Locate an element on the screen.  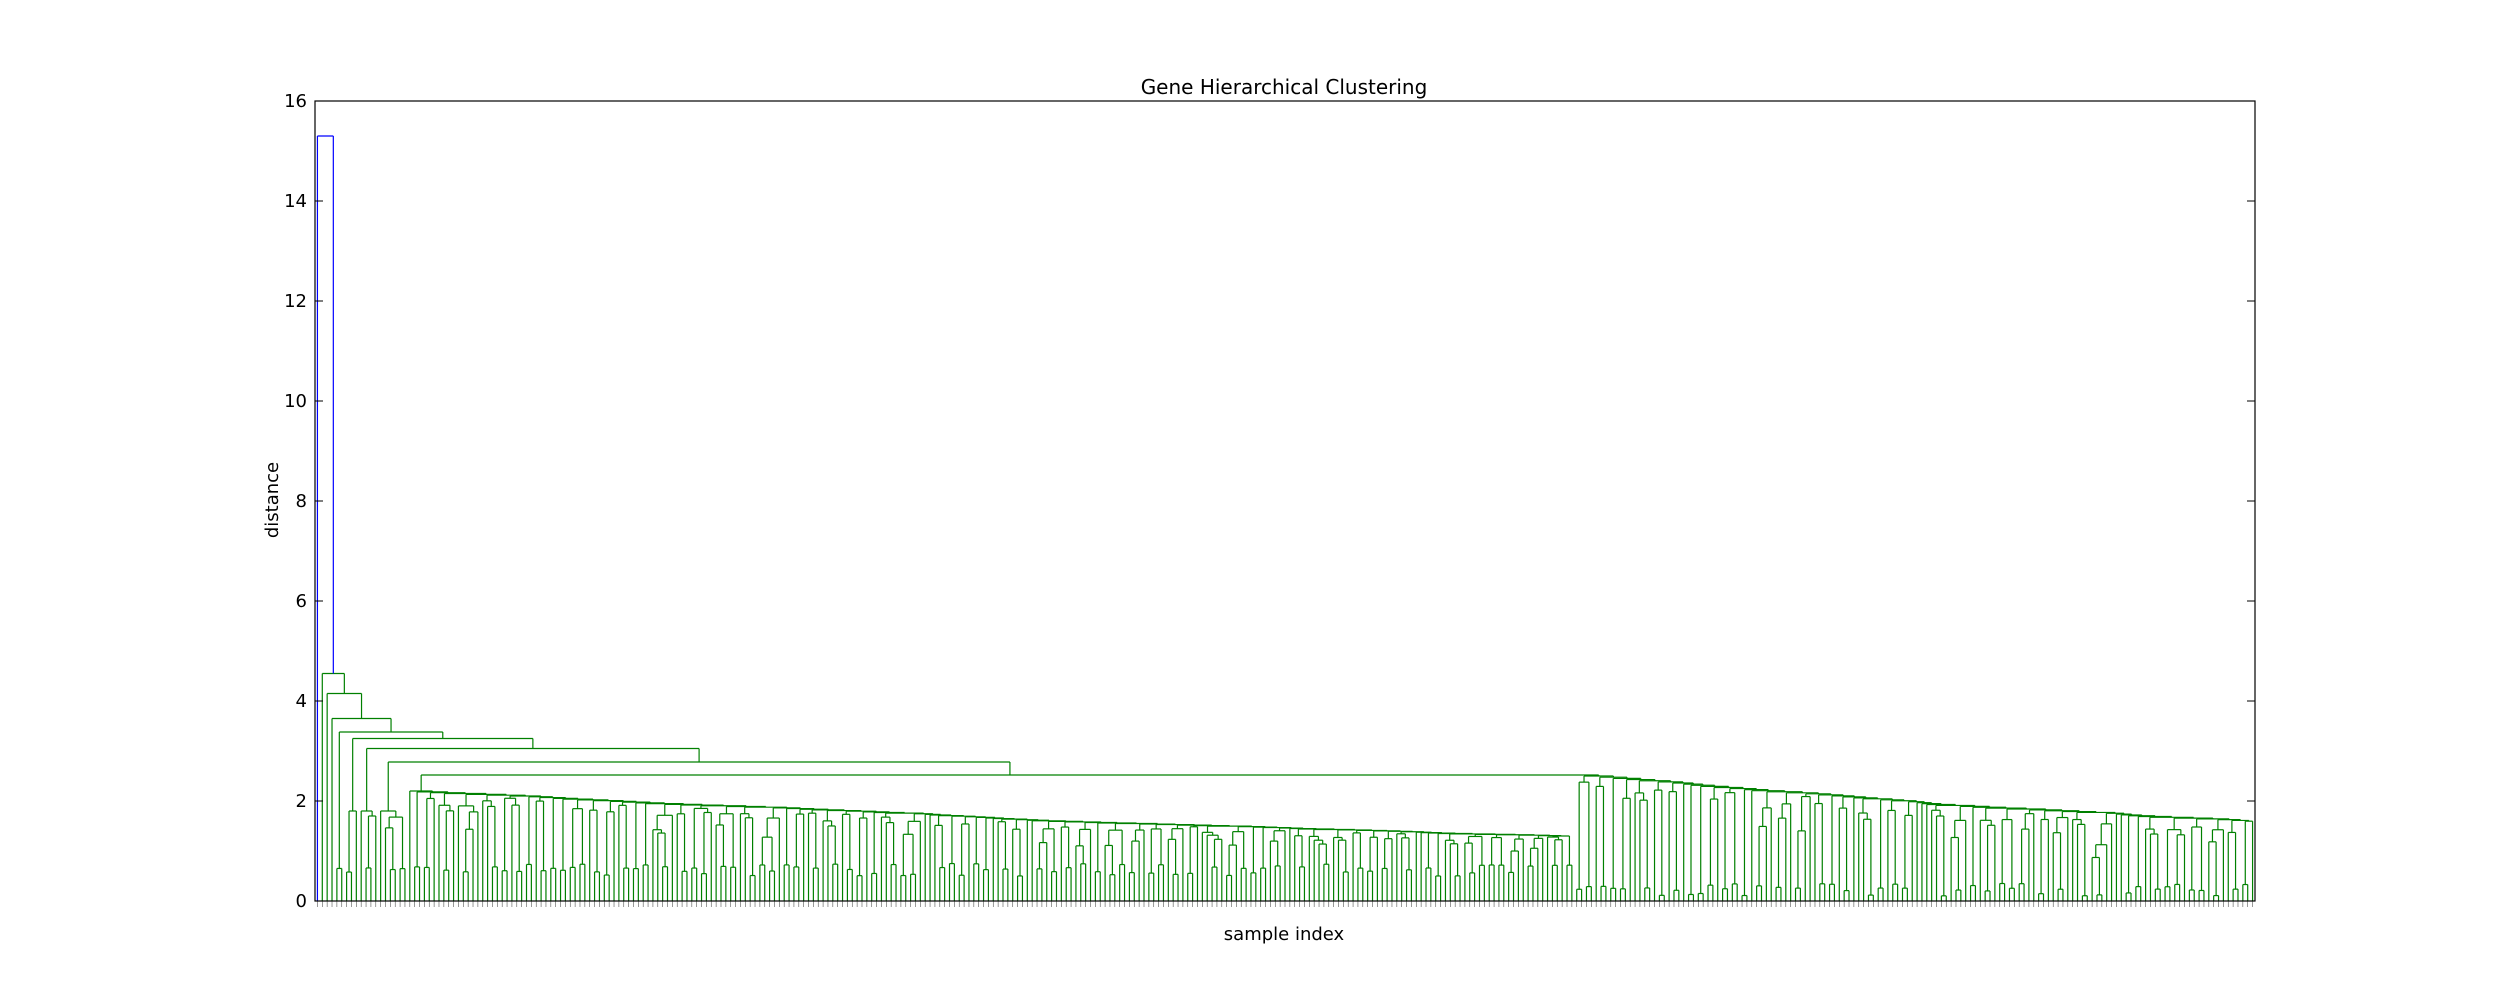
y-tick-label: 10 is located at coordinates (295, 401).